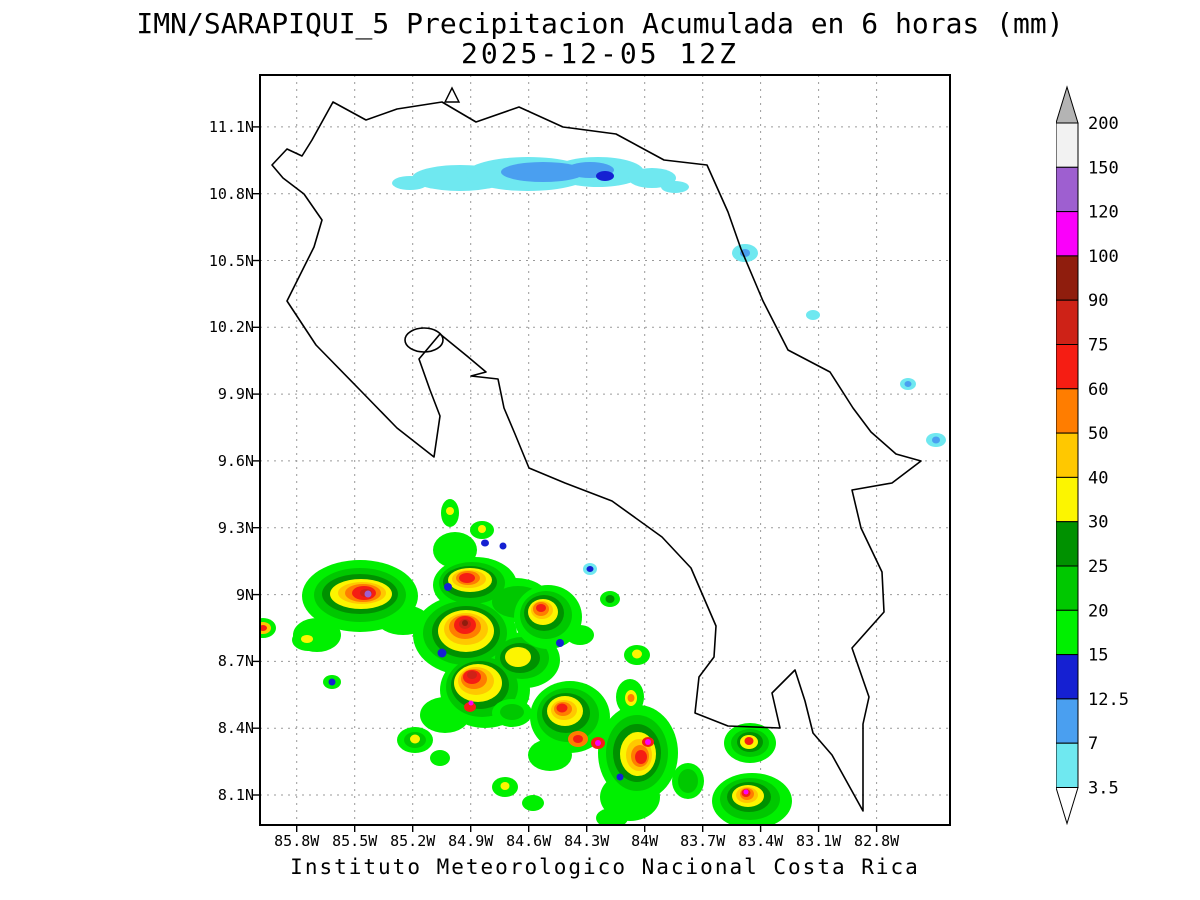 The width and height of the screenshot is (1200, 900). I want to click on x-tick-label: 85.8W, so click(297, 841).